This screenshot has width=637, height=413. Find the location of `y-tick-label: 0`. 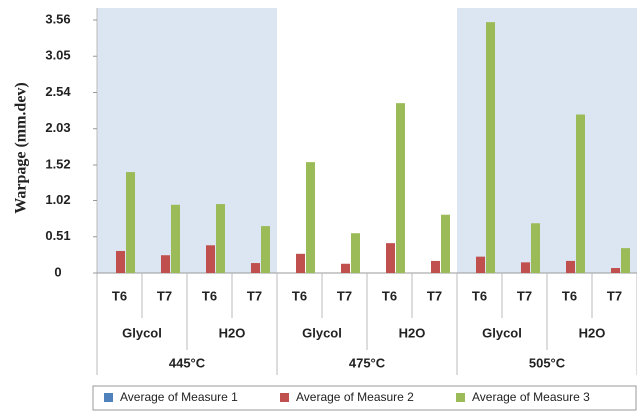

y-tick-label: 0 is located at coordinates (57, 271).